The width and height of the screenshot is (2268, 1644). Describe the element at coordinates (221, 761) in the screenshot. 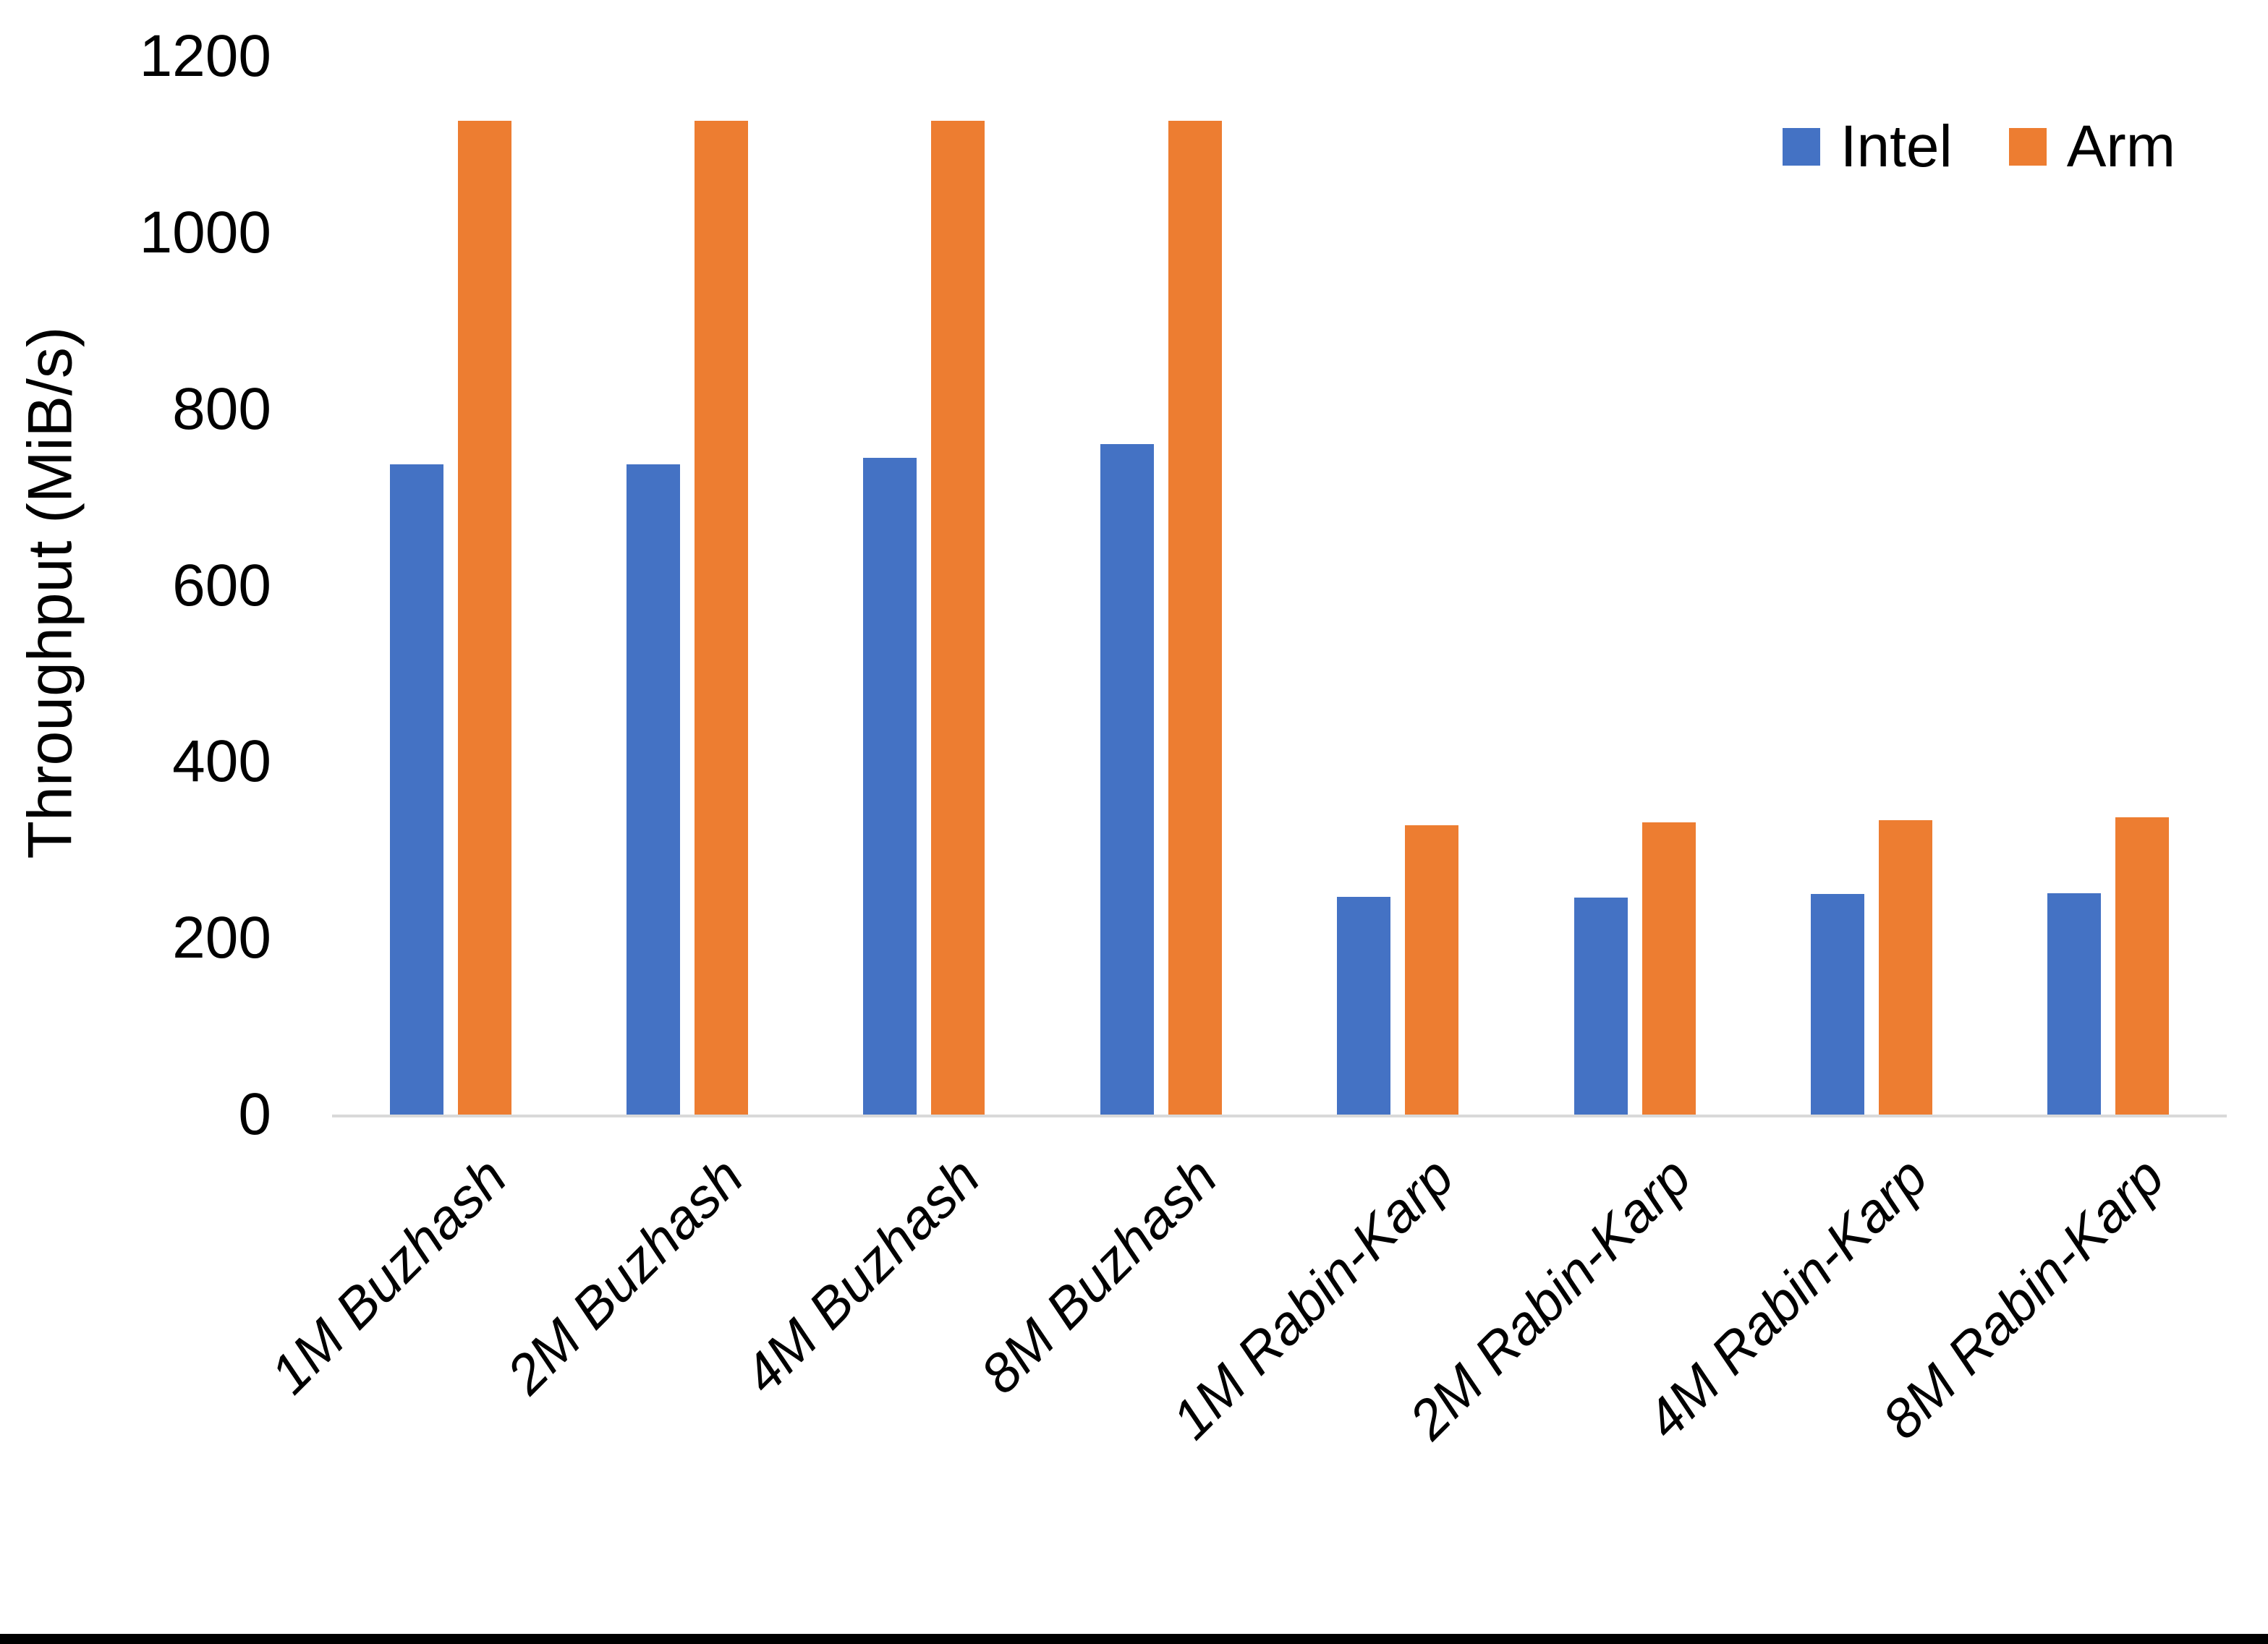

I see `y-tick-label-400: 400` at that location.